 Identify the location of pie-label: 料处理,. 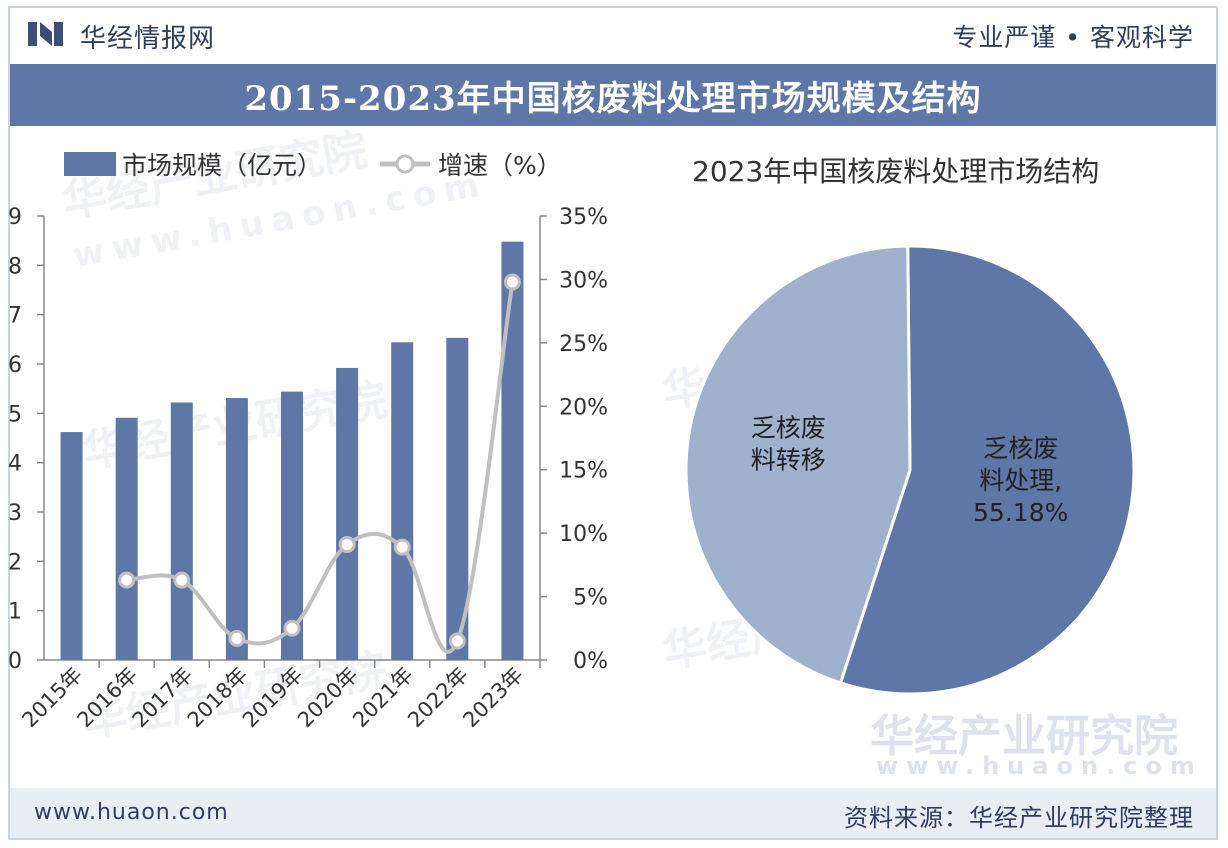
(1020, 480).